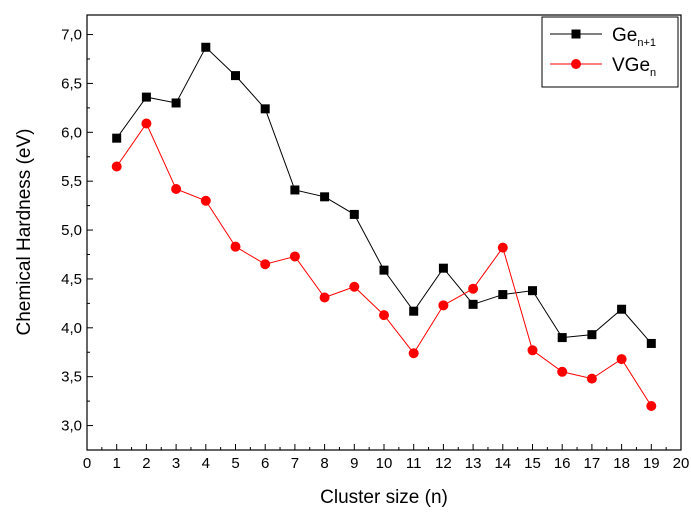 The width and height of the screenshot is (691, 516). I want to click on x-axis-ticks: 0 1 2 3 4 5 6 7 8 9 10 11 12 13 14 15 16 17 18 19 20, so click(386, 458).